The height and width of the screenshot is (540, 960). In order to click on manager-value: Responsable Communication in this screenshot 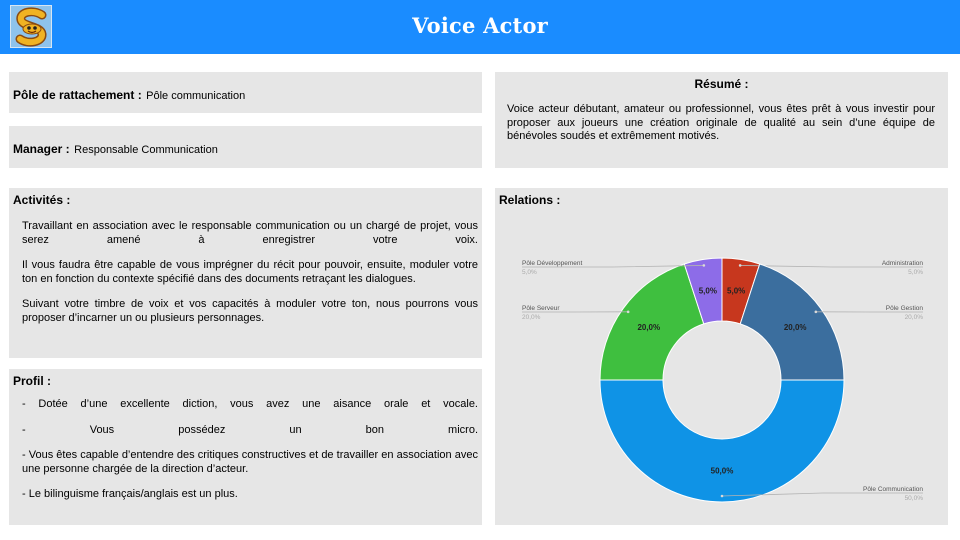, I will do `click(146, 150)`.